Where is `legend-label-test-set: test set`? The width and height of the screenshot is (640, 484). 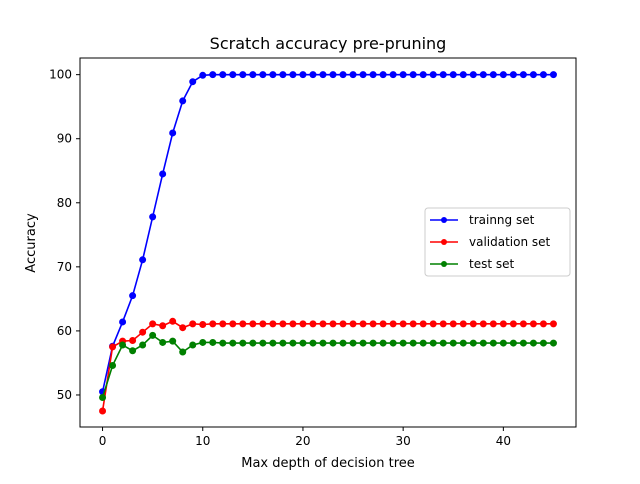 legend-label-test-set: test set is located at coordinates (491, 264).